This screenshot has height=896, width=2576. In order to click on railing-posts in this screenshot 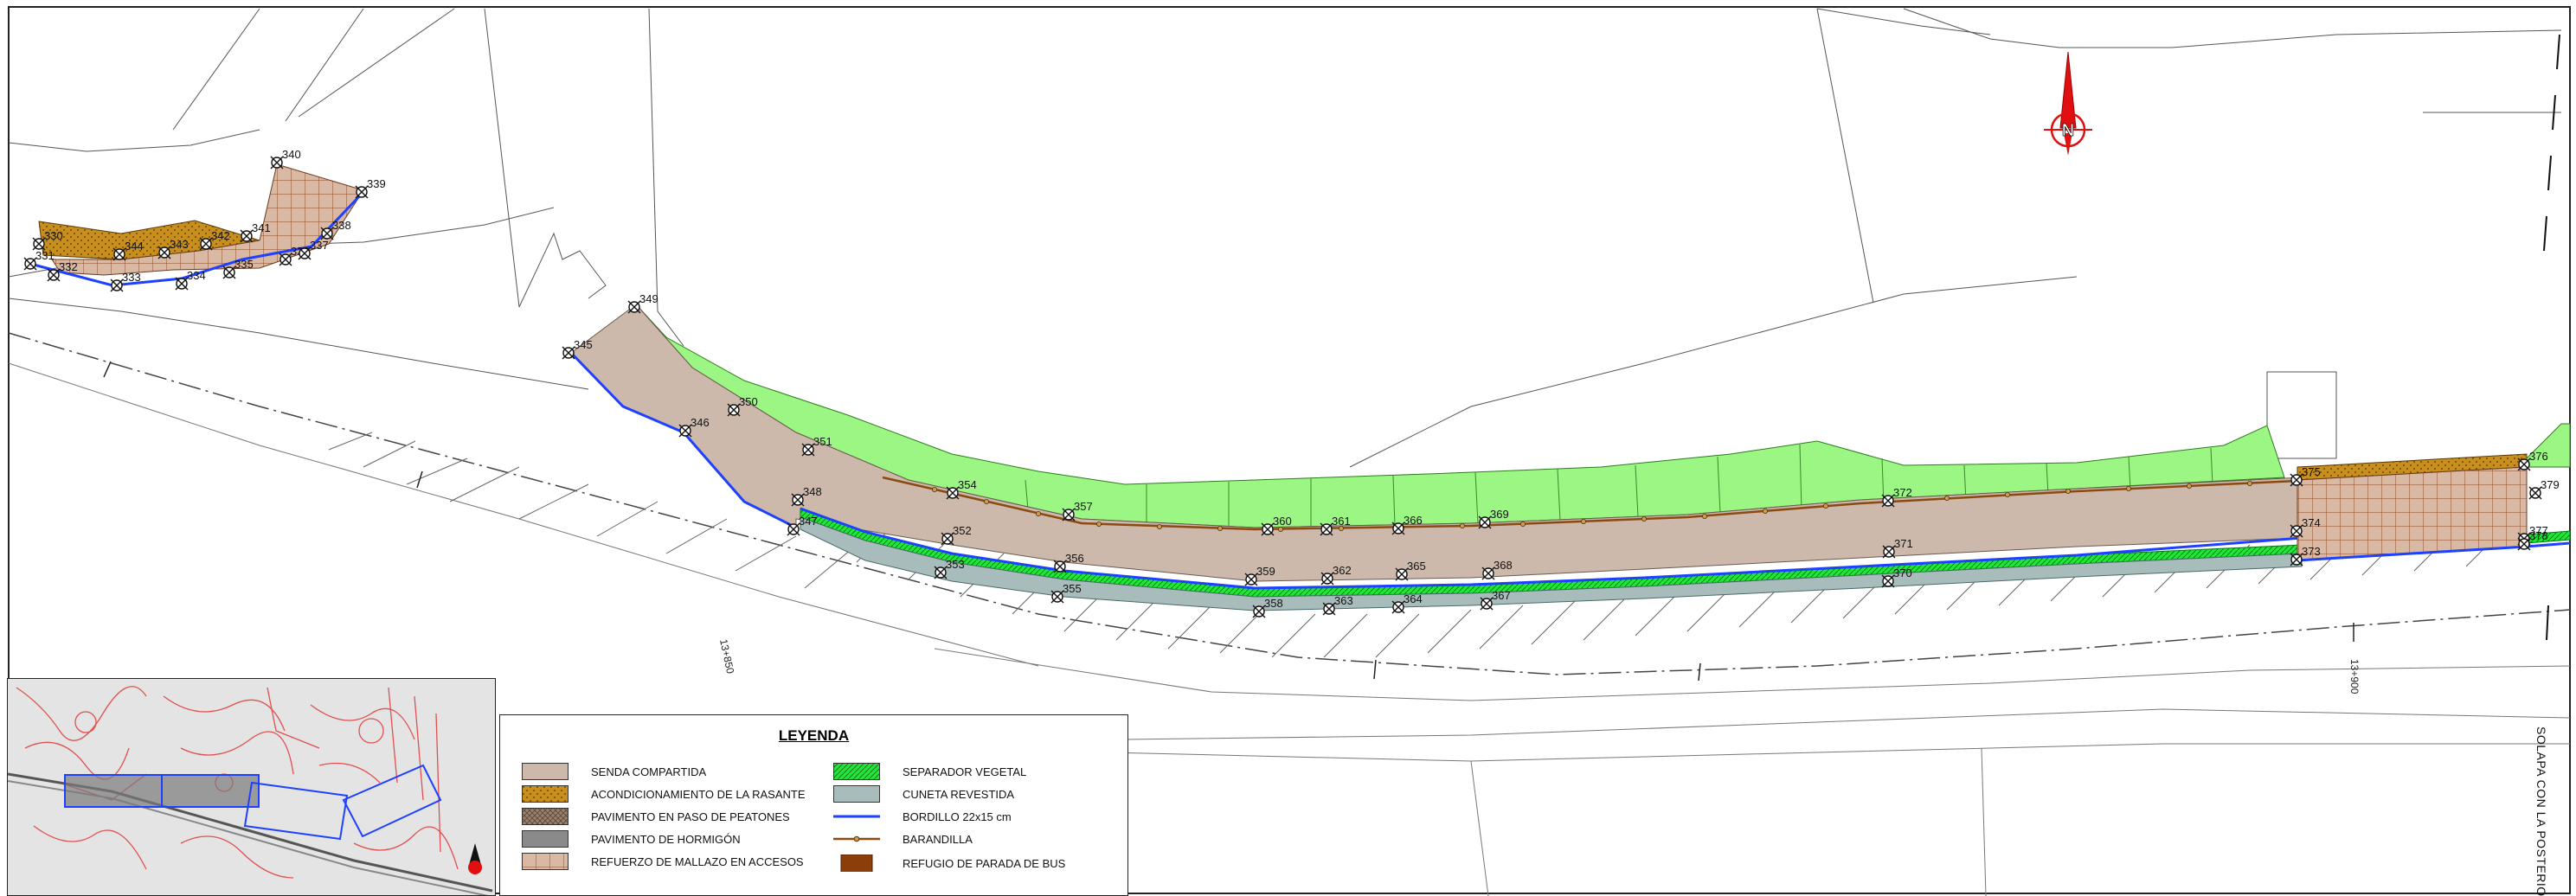, I will do `click(1592, 507)`.